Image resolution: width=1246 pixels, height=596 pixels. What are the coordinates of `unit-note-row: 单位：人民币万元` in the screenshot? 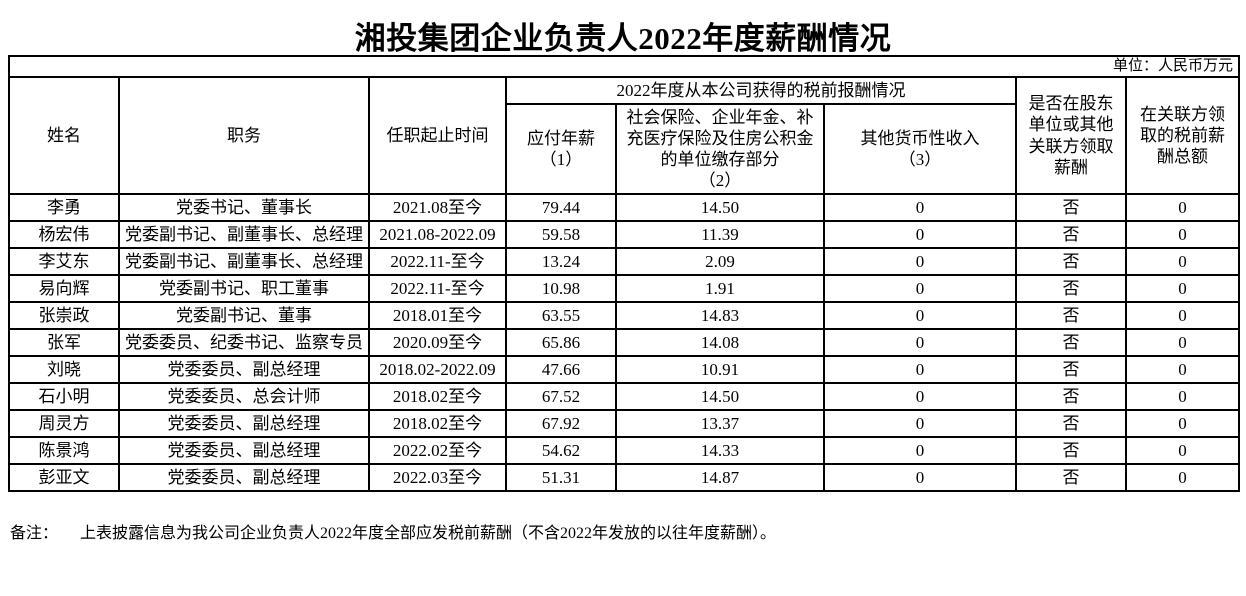 It's located at (624, 66).